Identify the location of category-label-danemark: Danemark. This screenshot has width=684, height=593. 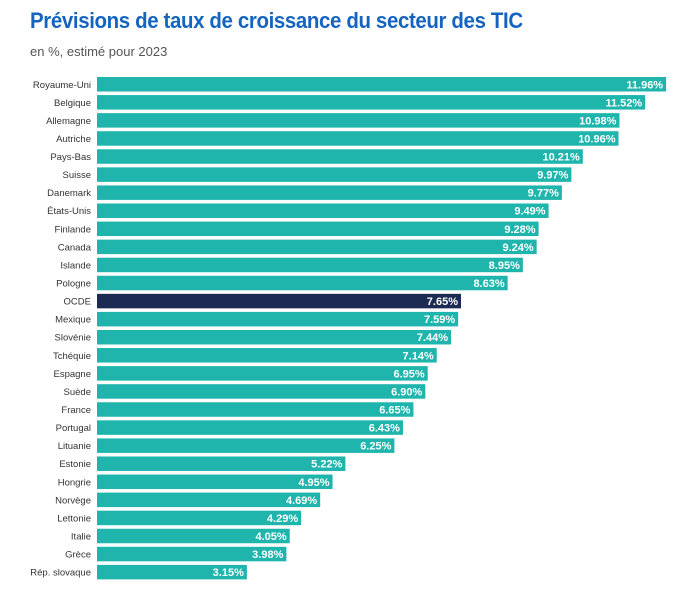
(69, 193).